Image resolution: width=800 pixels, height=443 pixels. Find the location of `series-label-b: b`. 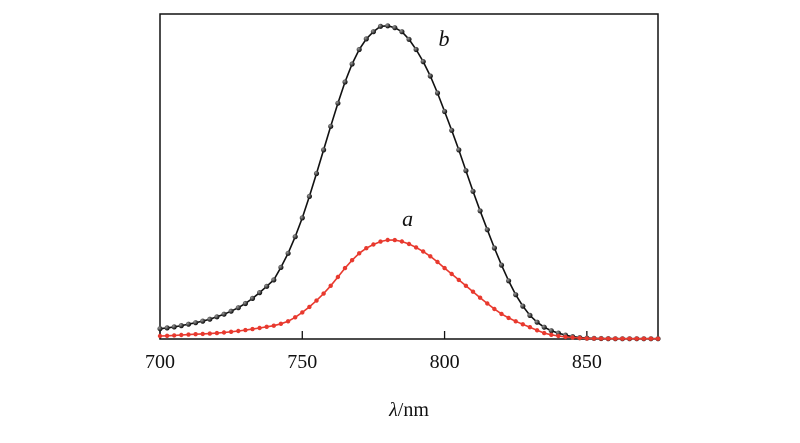

series-label-b: b is located at coordinates (443, 38).